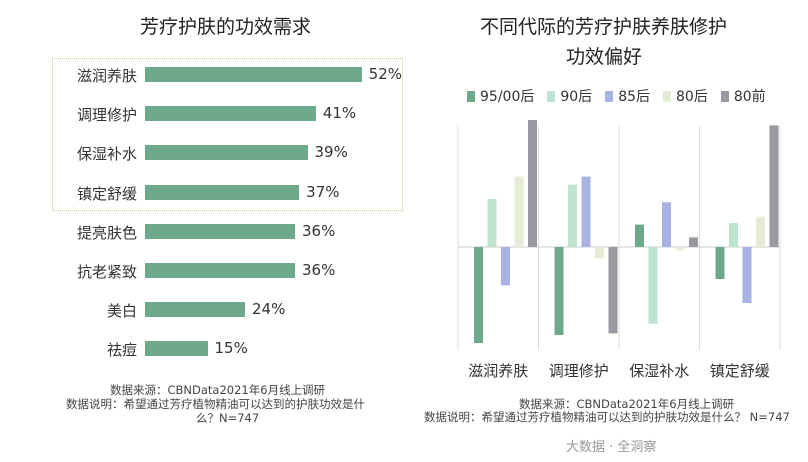  What do you see at coordinates (607, 417) in the screenshot?
I see `right-note-desc: 数据说明：希望通过芳疗植物精油可以达到的护肤功效是什么？ N=747` at bounding box center [607, 417].